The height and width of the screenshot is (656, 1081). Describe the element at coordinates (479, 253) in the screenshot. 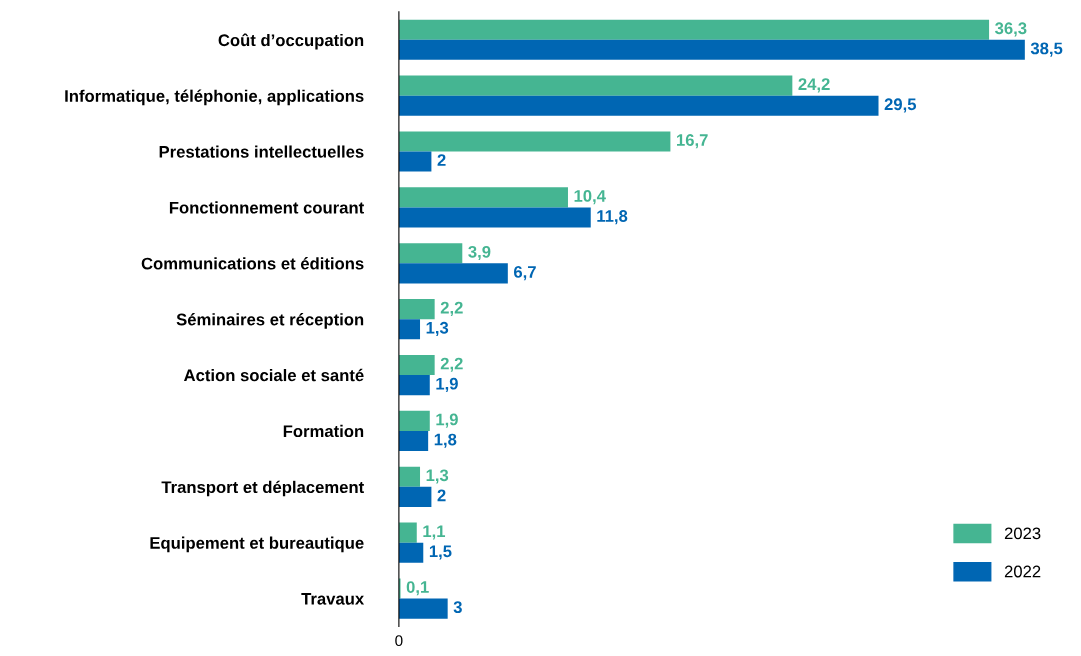

I see `data-label: 3,9` at that location.